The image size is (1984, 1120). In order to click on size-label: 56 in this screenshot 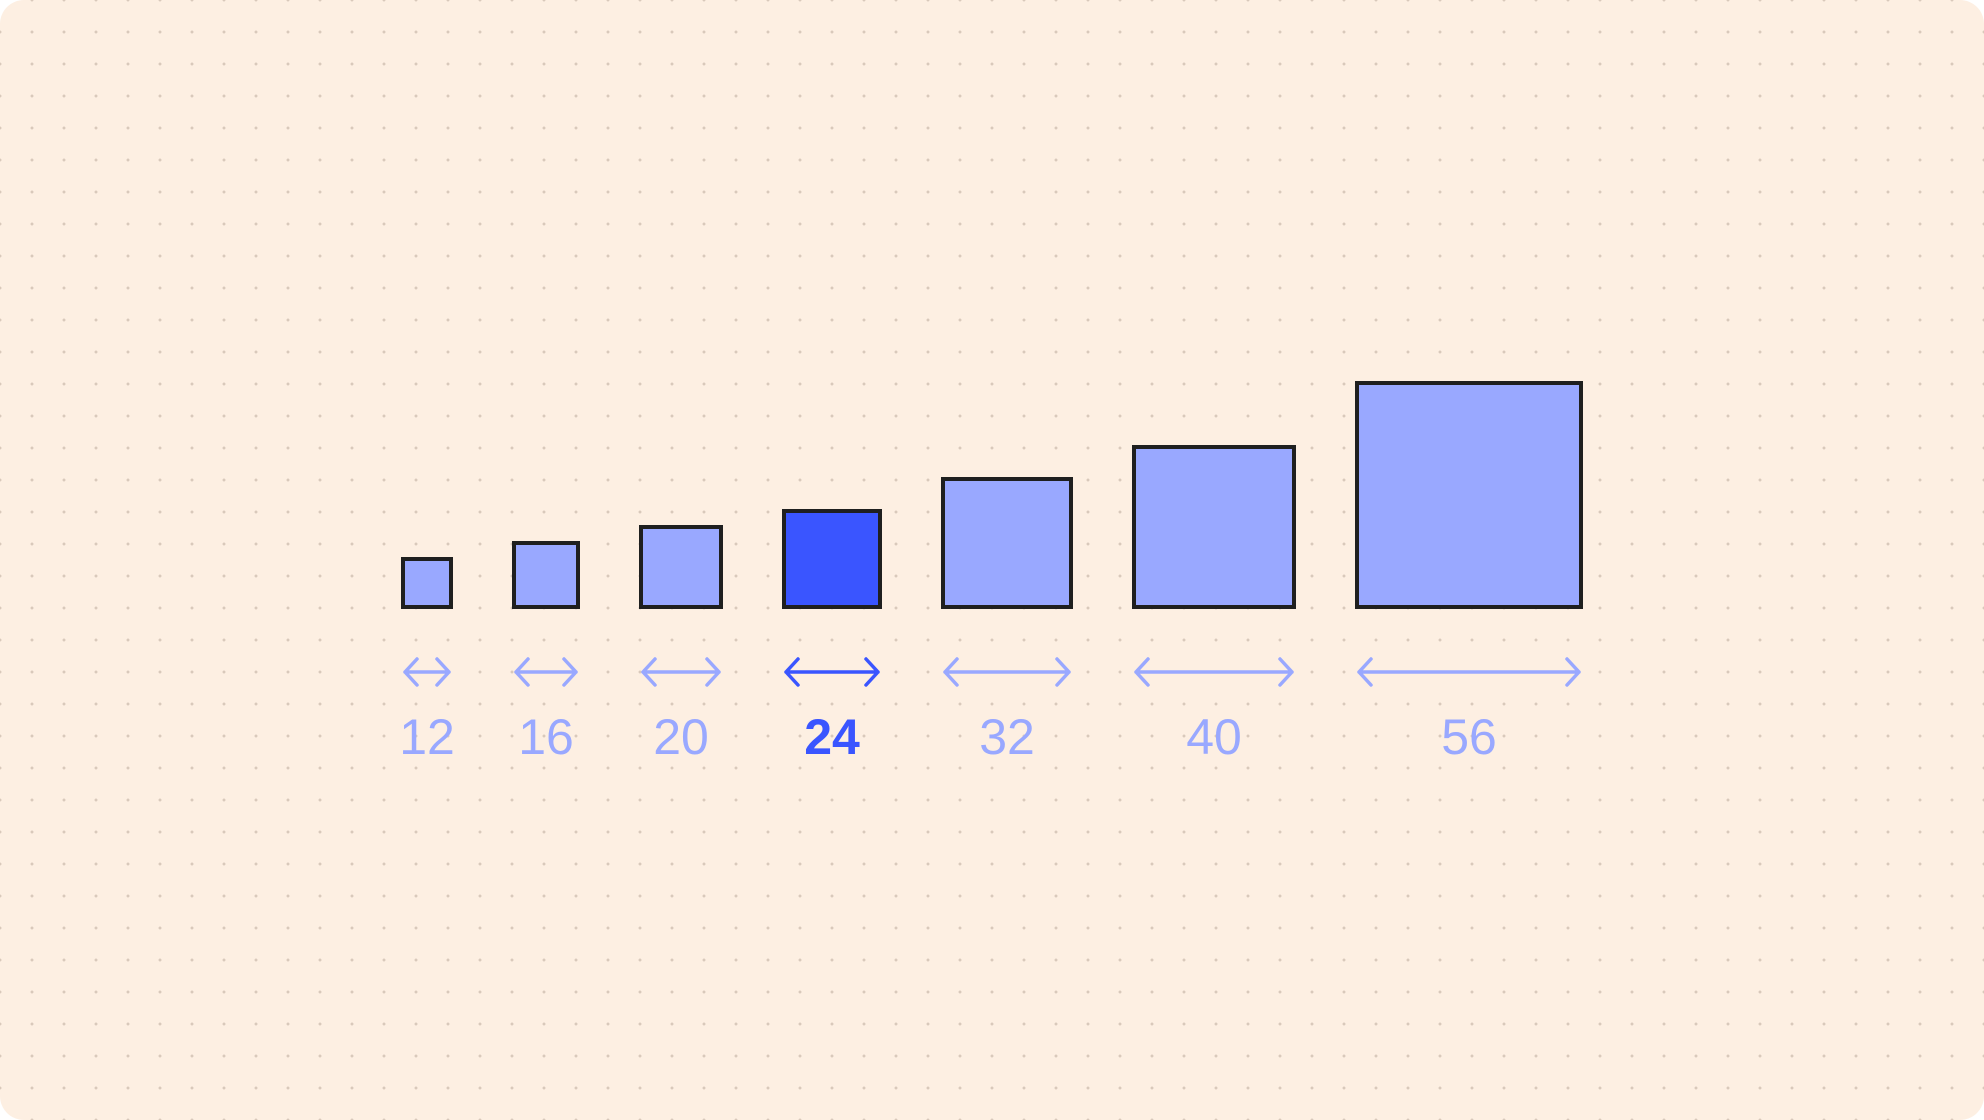, I will do `click(1469, 737)`.